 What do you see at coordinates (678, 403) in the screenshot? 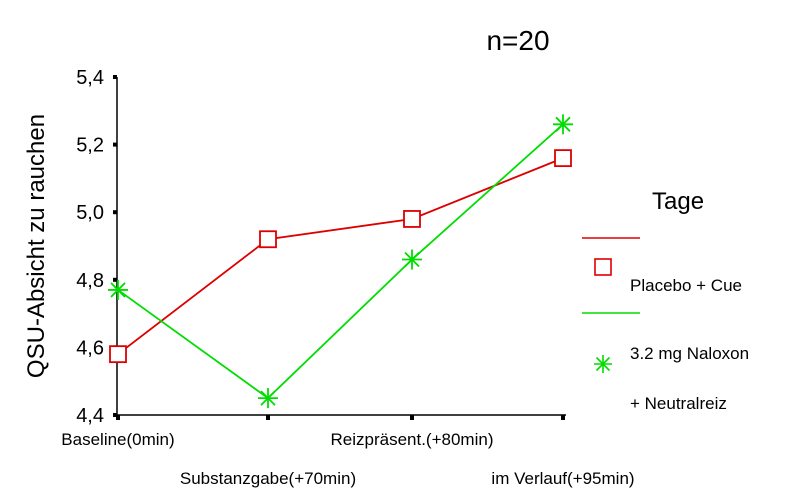
I see `legend-label-naloxon-2: + Neutralreiz` at bounding box center [678, 403].